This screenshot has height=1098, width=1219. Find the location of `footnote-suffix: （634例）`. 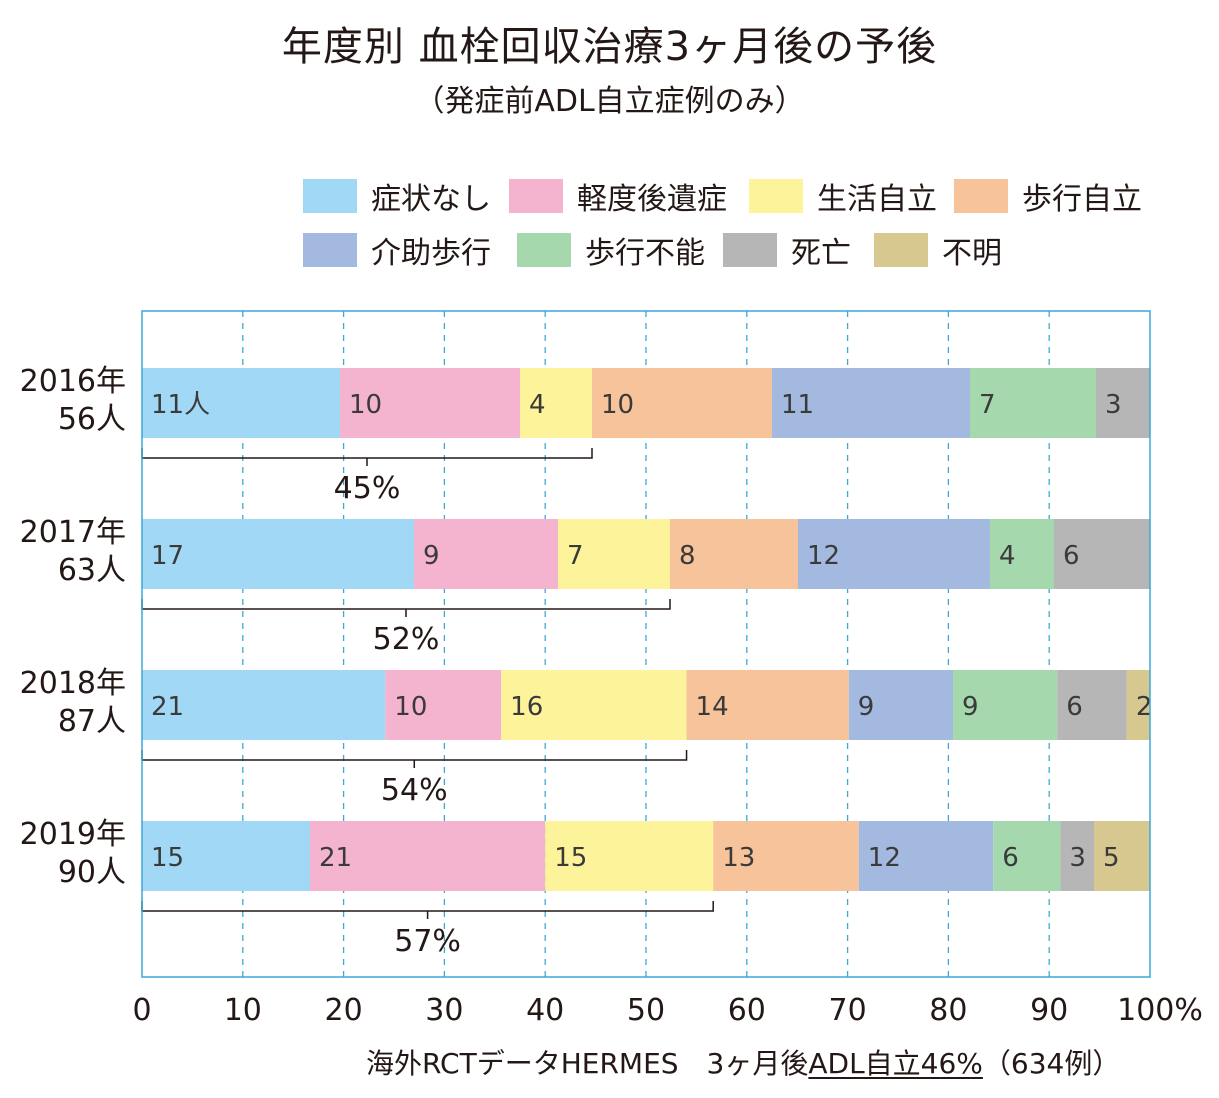

footnote-suffix: （634例） is located at coordinates (1051, 1063).